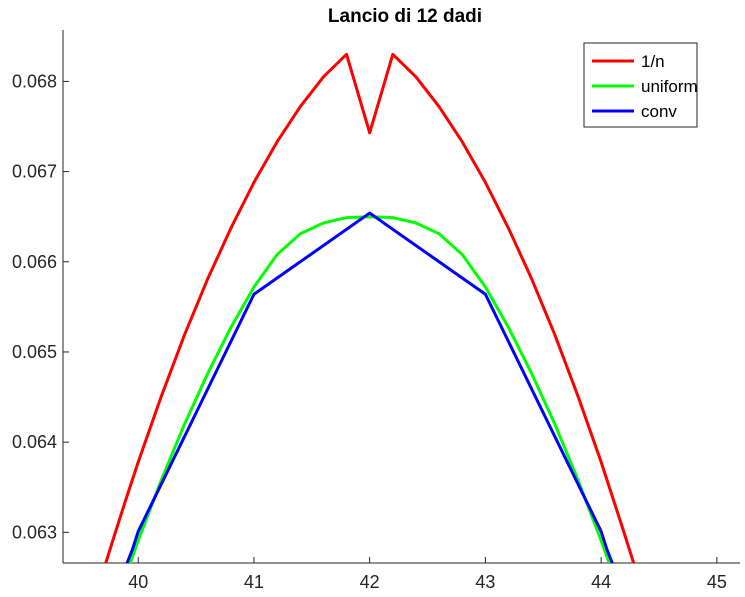 The image size is (745, 597). What do you see at coordinates (34, 172) in the screenshot?
I see `y-tick-label: 0.067` at bounding box center [34, 172].